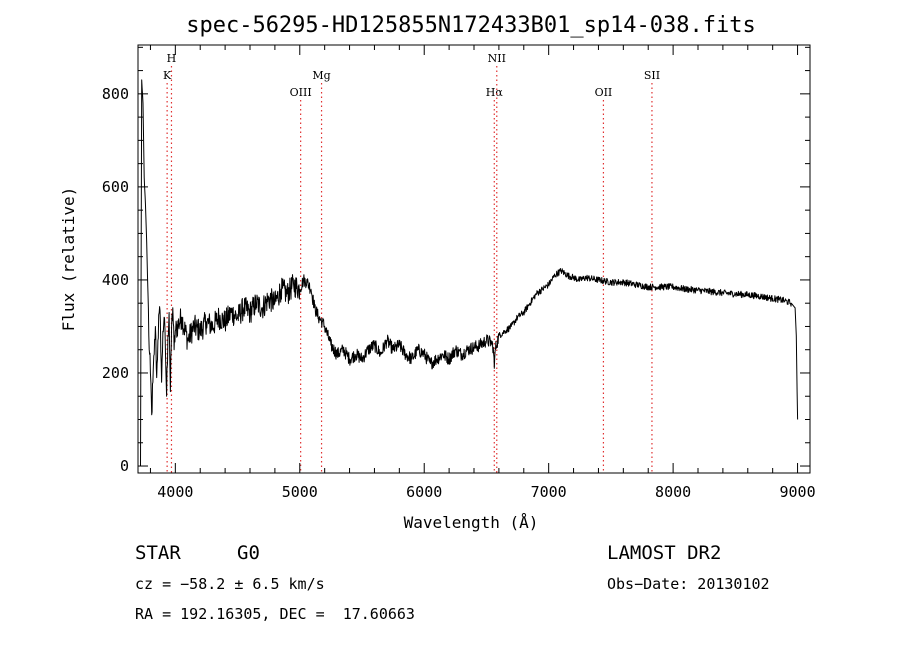  What do you see at coordinates (471, 522) in the screenshot?
I see `x-axis-label: Wavelength (Å)` at bounding box center [471, 522].